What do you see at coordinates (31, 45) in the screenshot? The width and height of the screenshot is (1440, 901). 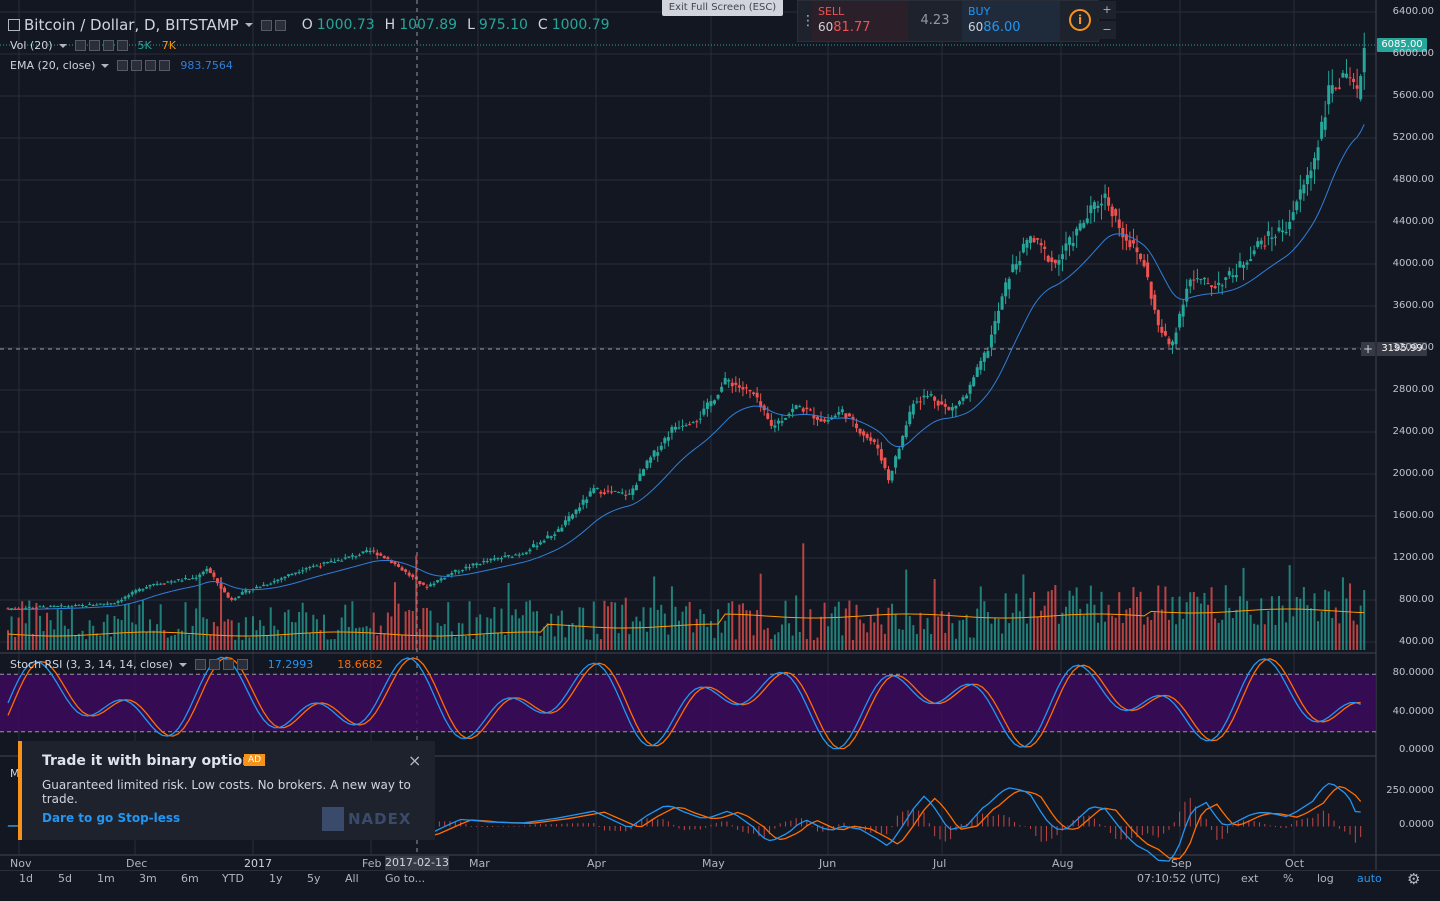 I see `vol-label: Vol (20)` at bounding box center [31, 45].